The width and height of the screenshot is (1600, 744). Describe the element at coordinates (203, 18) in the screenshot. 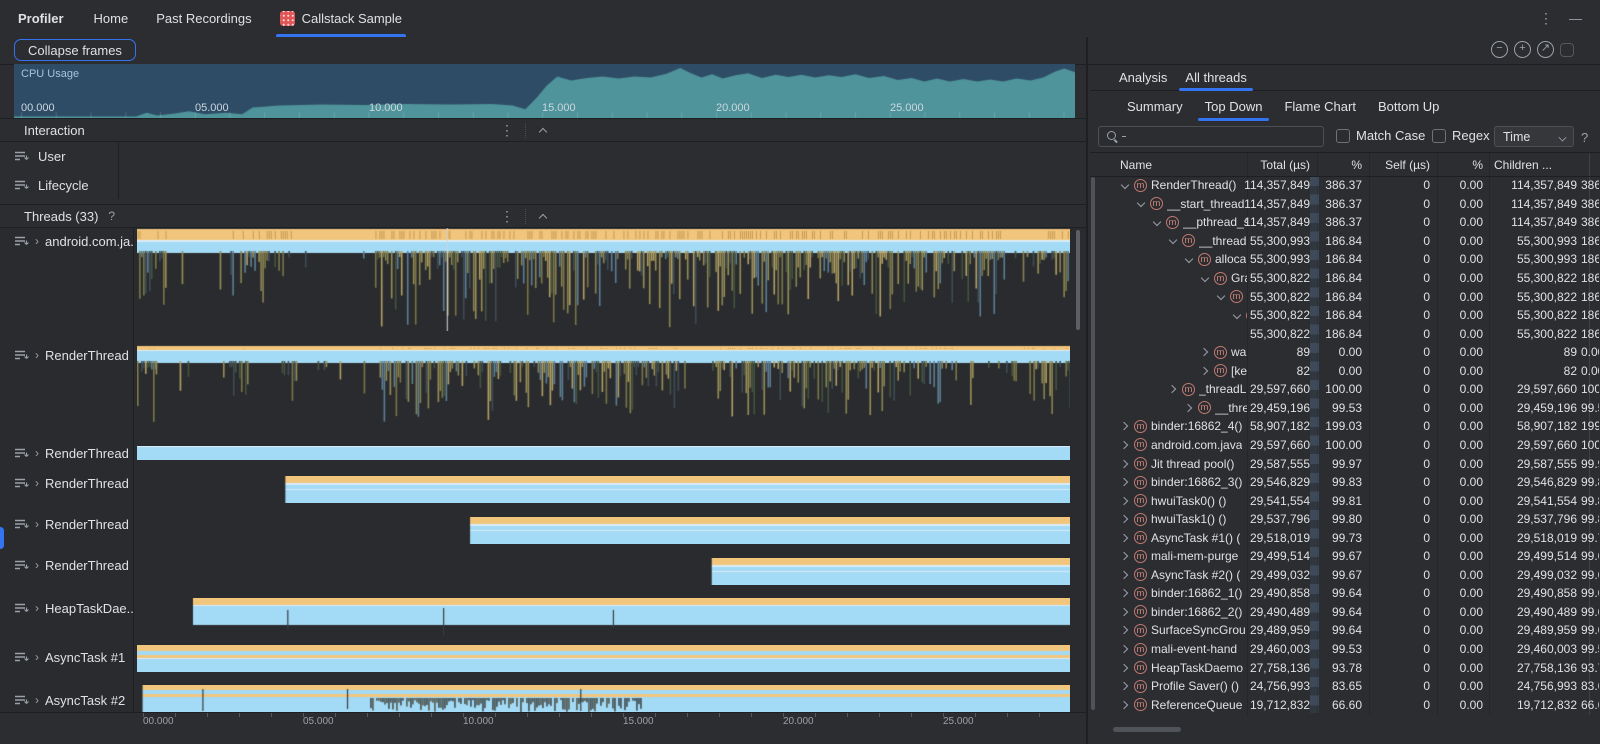

I see `tab-past-recordings: Past Recordings` at that location.